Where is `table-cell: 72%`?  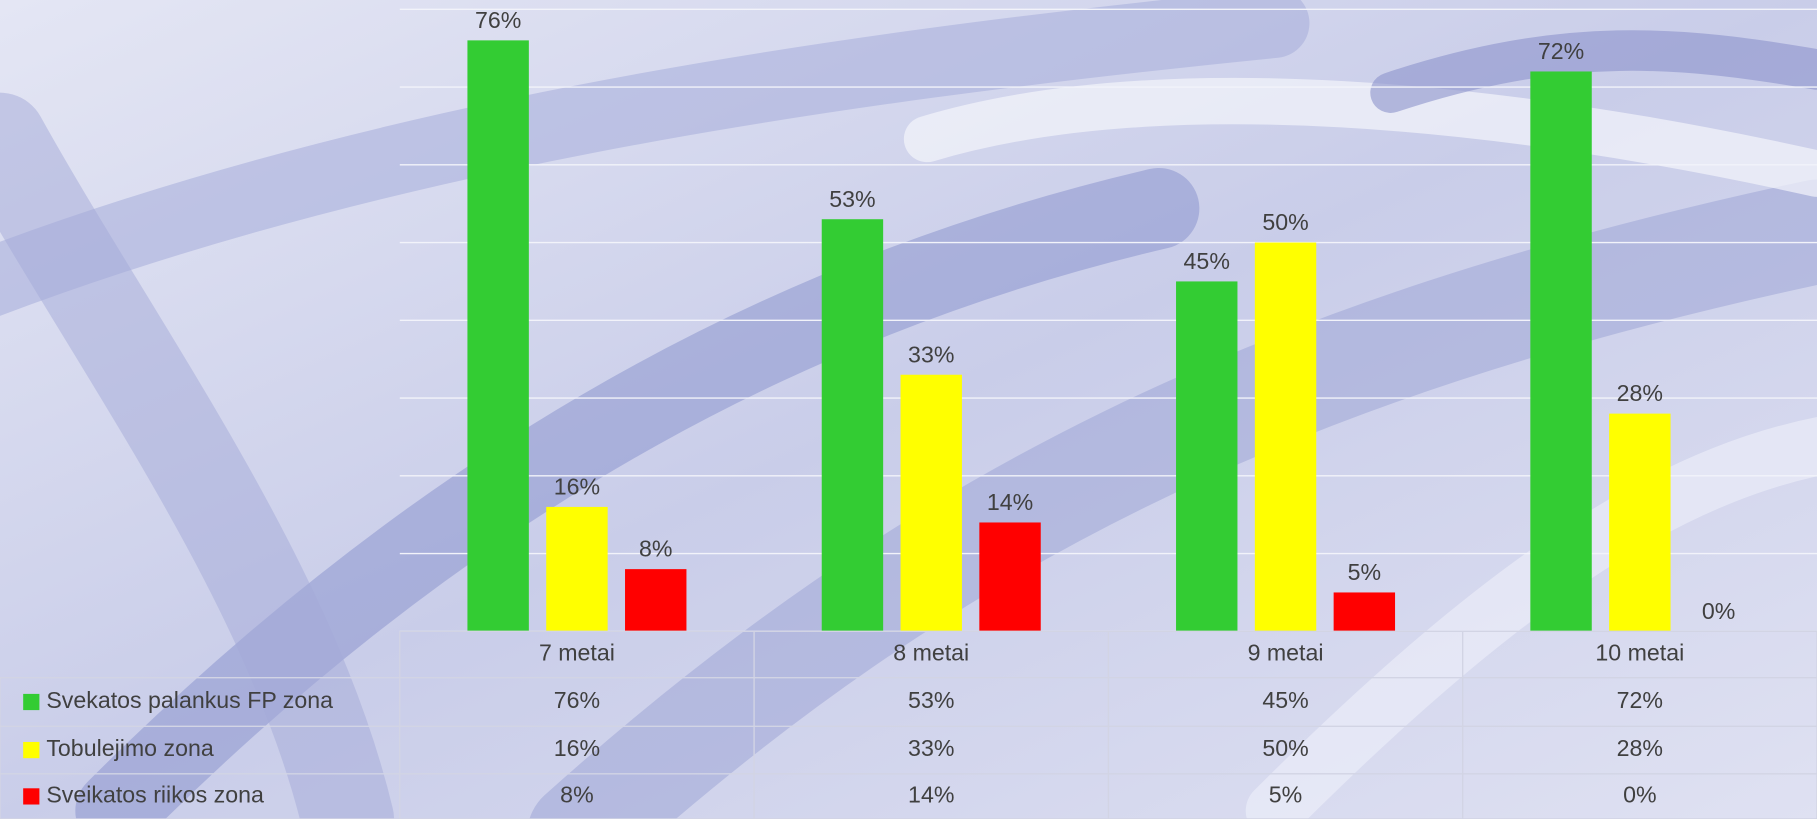 table-cell: 72% is located at coordinates (1640, 700).